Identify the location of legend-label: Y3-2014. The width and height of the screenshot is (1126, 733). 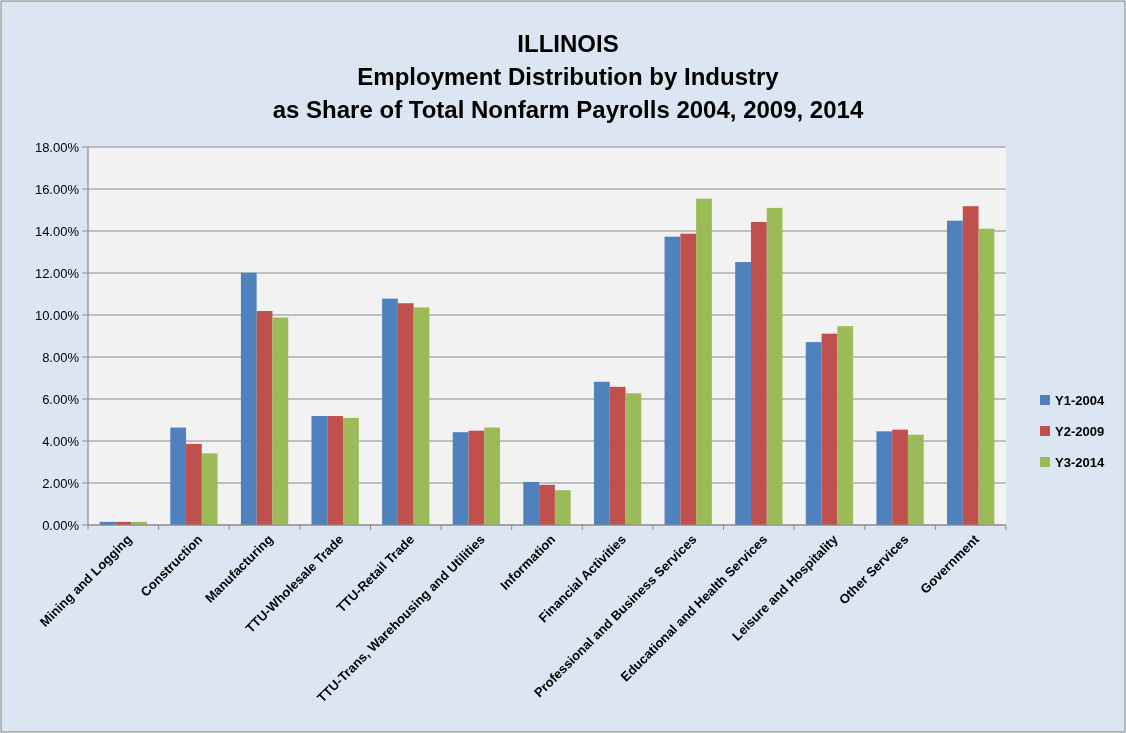
(1080, 462).